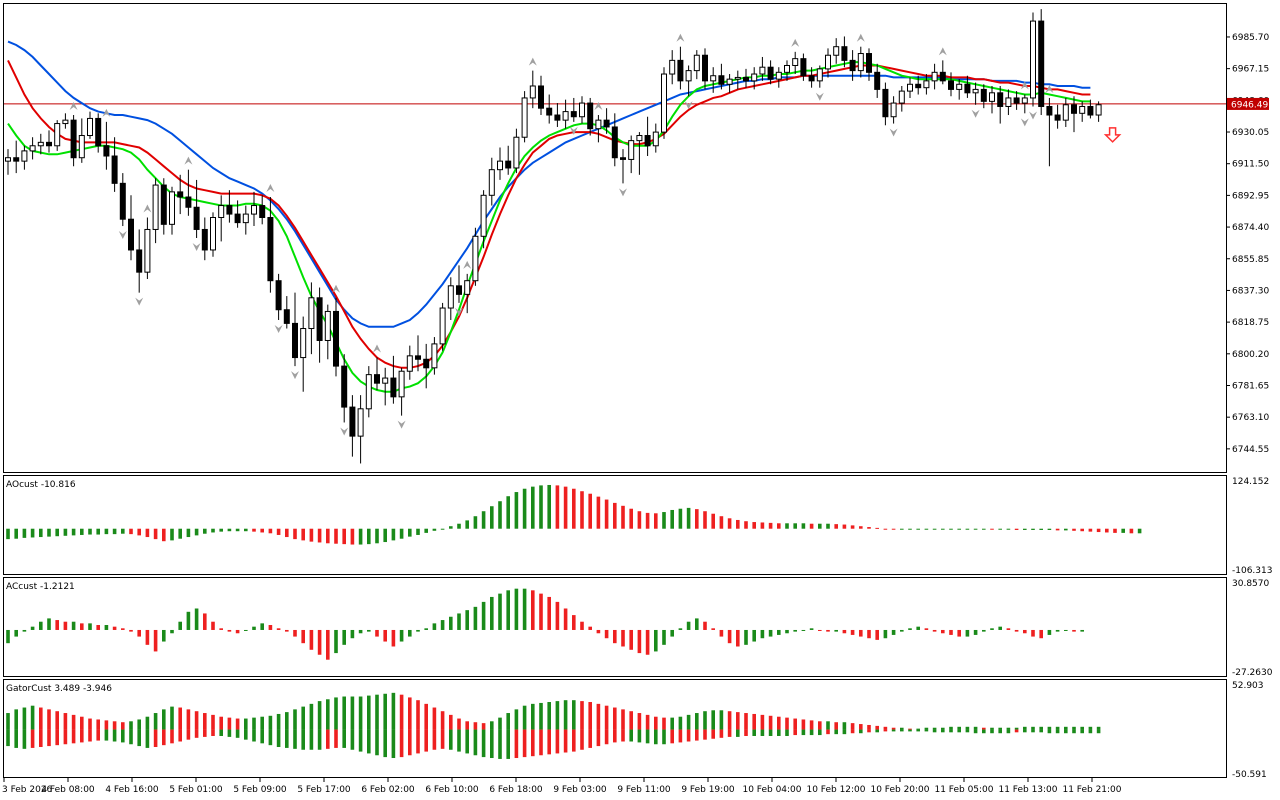  I want to click on fractal-up-marker, so click(1049, 88).